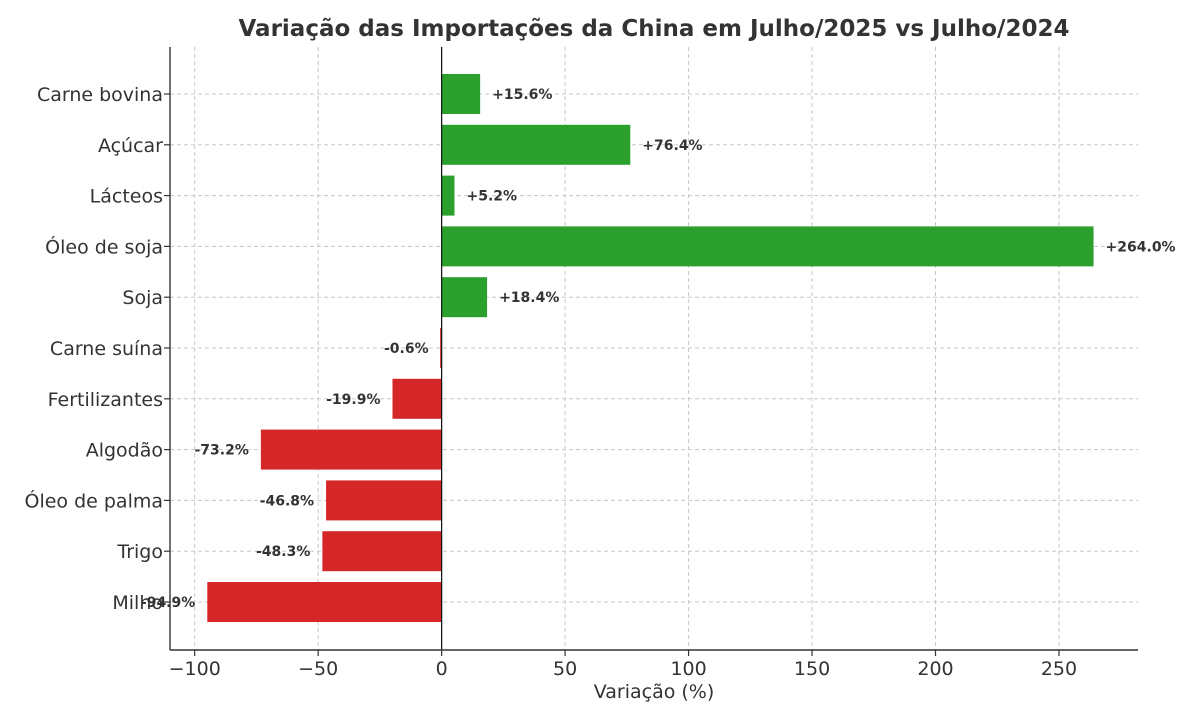 The image size is (1200, 720). I want to click on x-tick-label: 200, so click(935, 669).